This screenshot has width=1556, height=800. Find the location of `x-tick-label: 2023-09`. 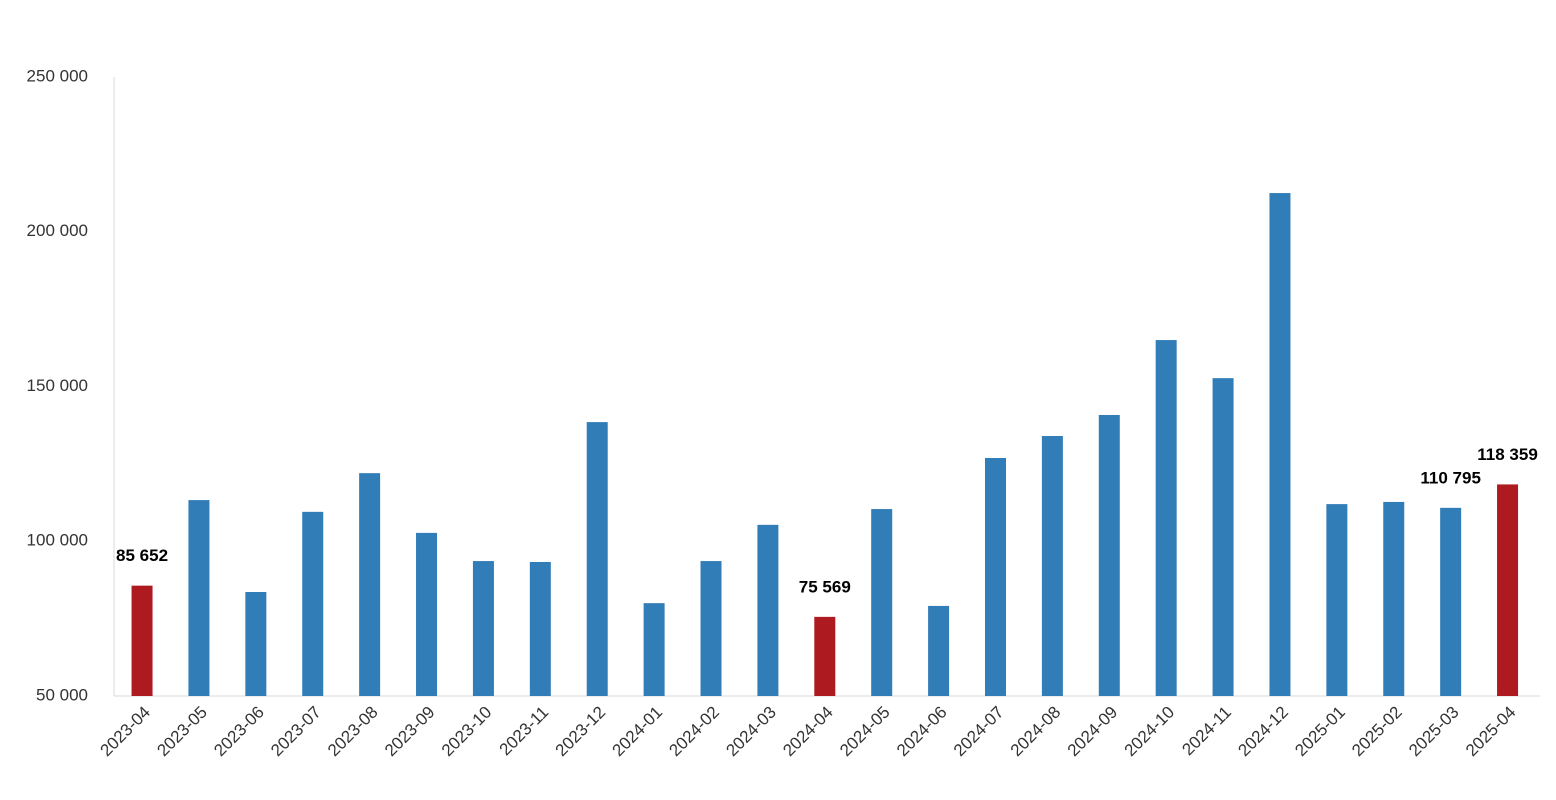

x-tick-label: 2023-09 is located at coordinates (410, 732).